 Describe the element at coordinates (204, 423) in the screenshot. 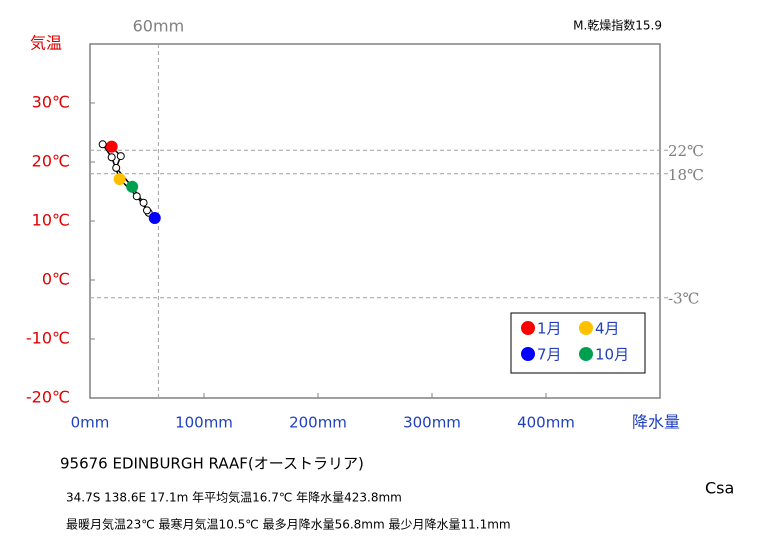

I see `x-tick-label: 100mm` at that location.